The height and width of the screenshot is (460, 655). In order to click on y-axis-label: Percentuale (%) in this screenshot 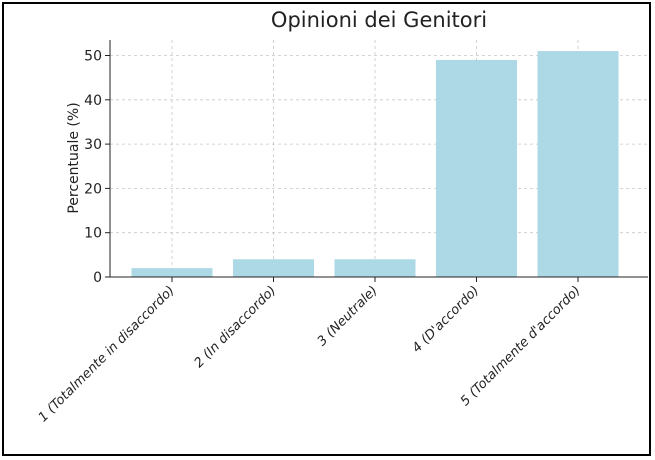, I will do `click(74, 157)`.